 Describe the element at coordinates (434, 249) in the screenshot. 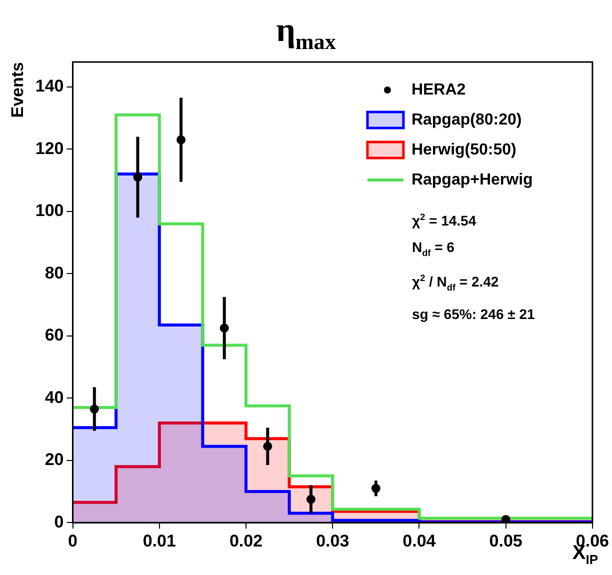

I see `annotation: N$_{df}$ = 6` at that location.